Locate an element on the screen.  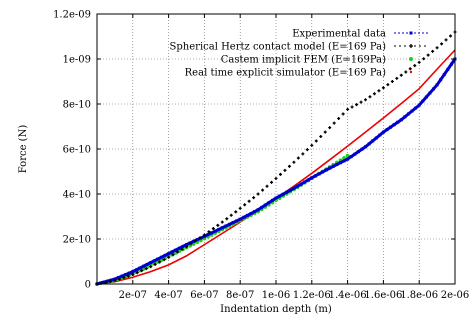
x-tick-label: 2e-06 is located at coordinates (455, 295).